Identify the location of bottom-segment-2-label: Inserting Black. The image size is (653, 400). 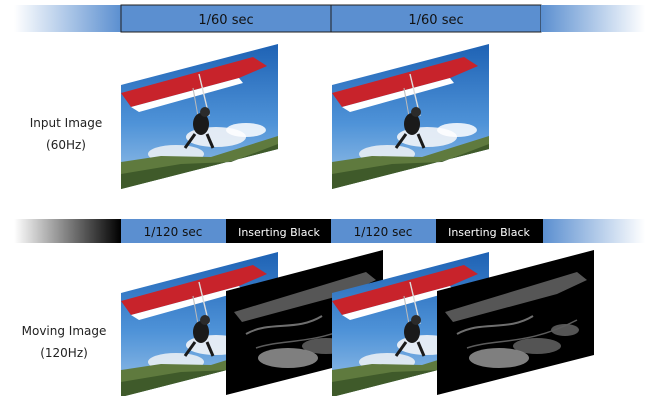
(279, 232).